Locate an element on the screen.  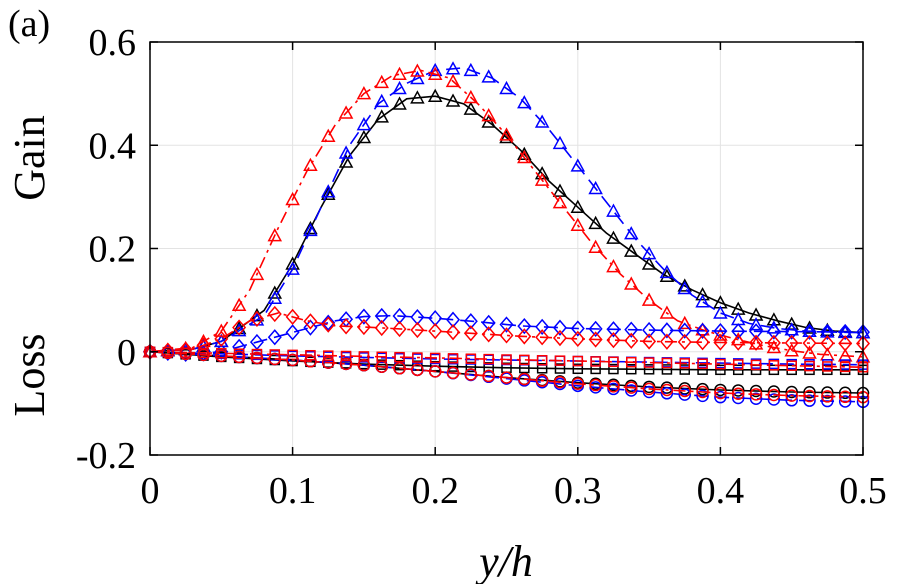
series-line is located at coordinates (506, 359).